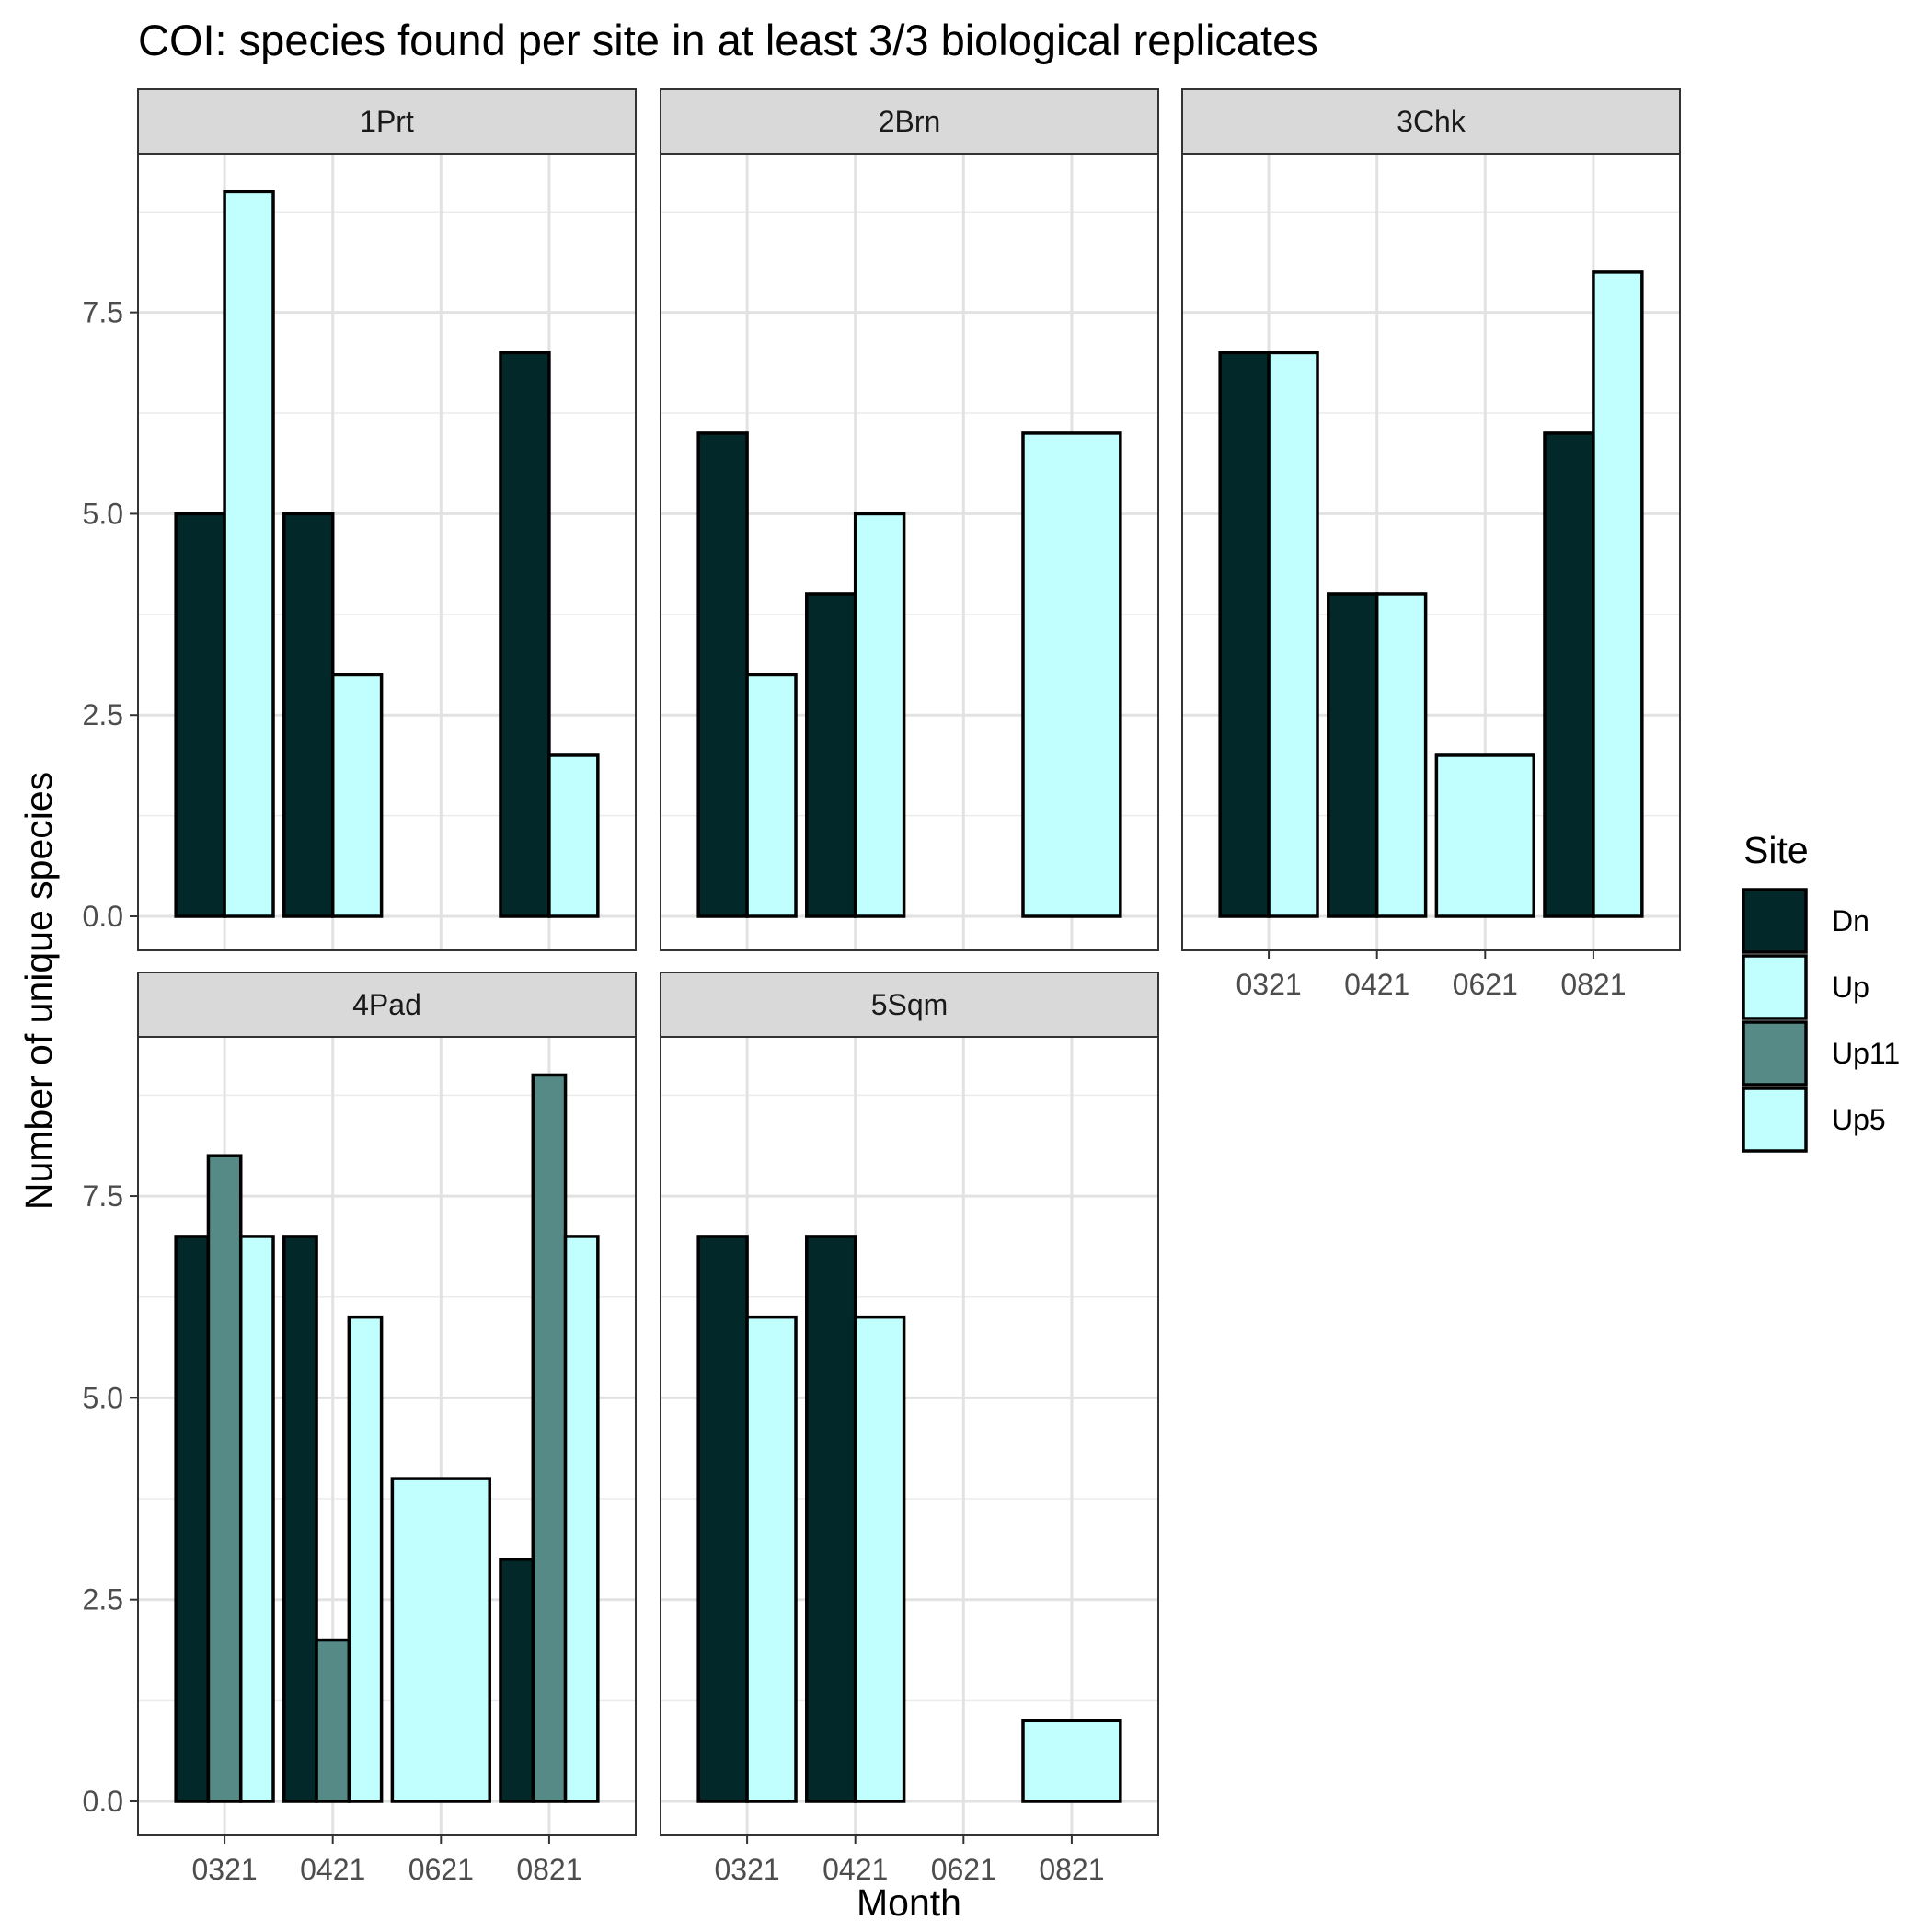 This screenshot has height=1932, width=1932. I want to click on bar-4pad-0421-dn, so click(300, 1519).